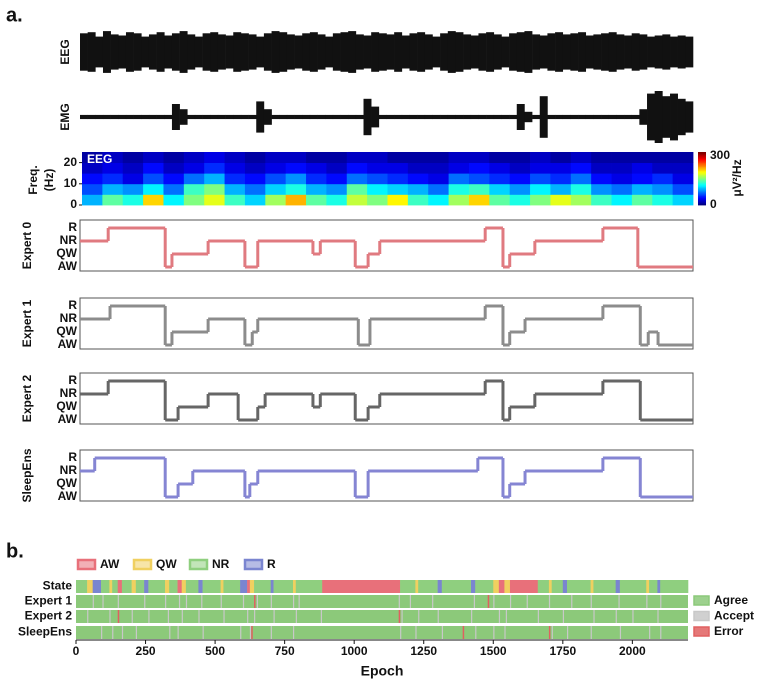 This screenshot has height=683, width=763. I want to click on x-tick-label: 500, so click(215, 651).